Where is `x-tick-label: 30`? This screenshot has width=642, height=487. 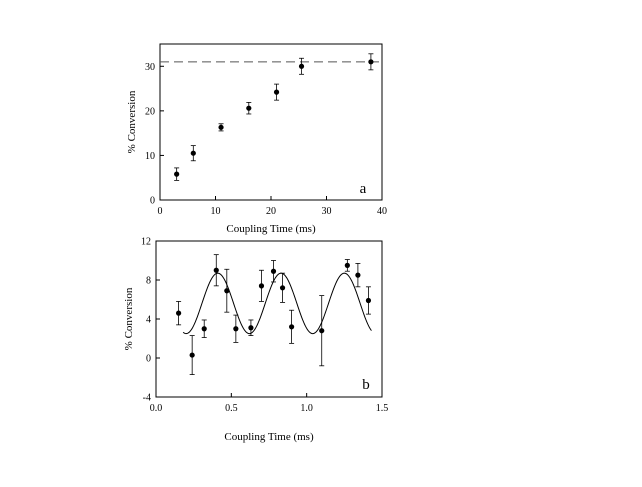
x-tick-label: 30 is located at coordinates (327, 211).